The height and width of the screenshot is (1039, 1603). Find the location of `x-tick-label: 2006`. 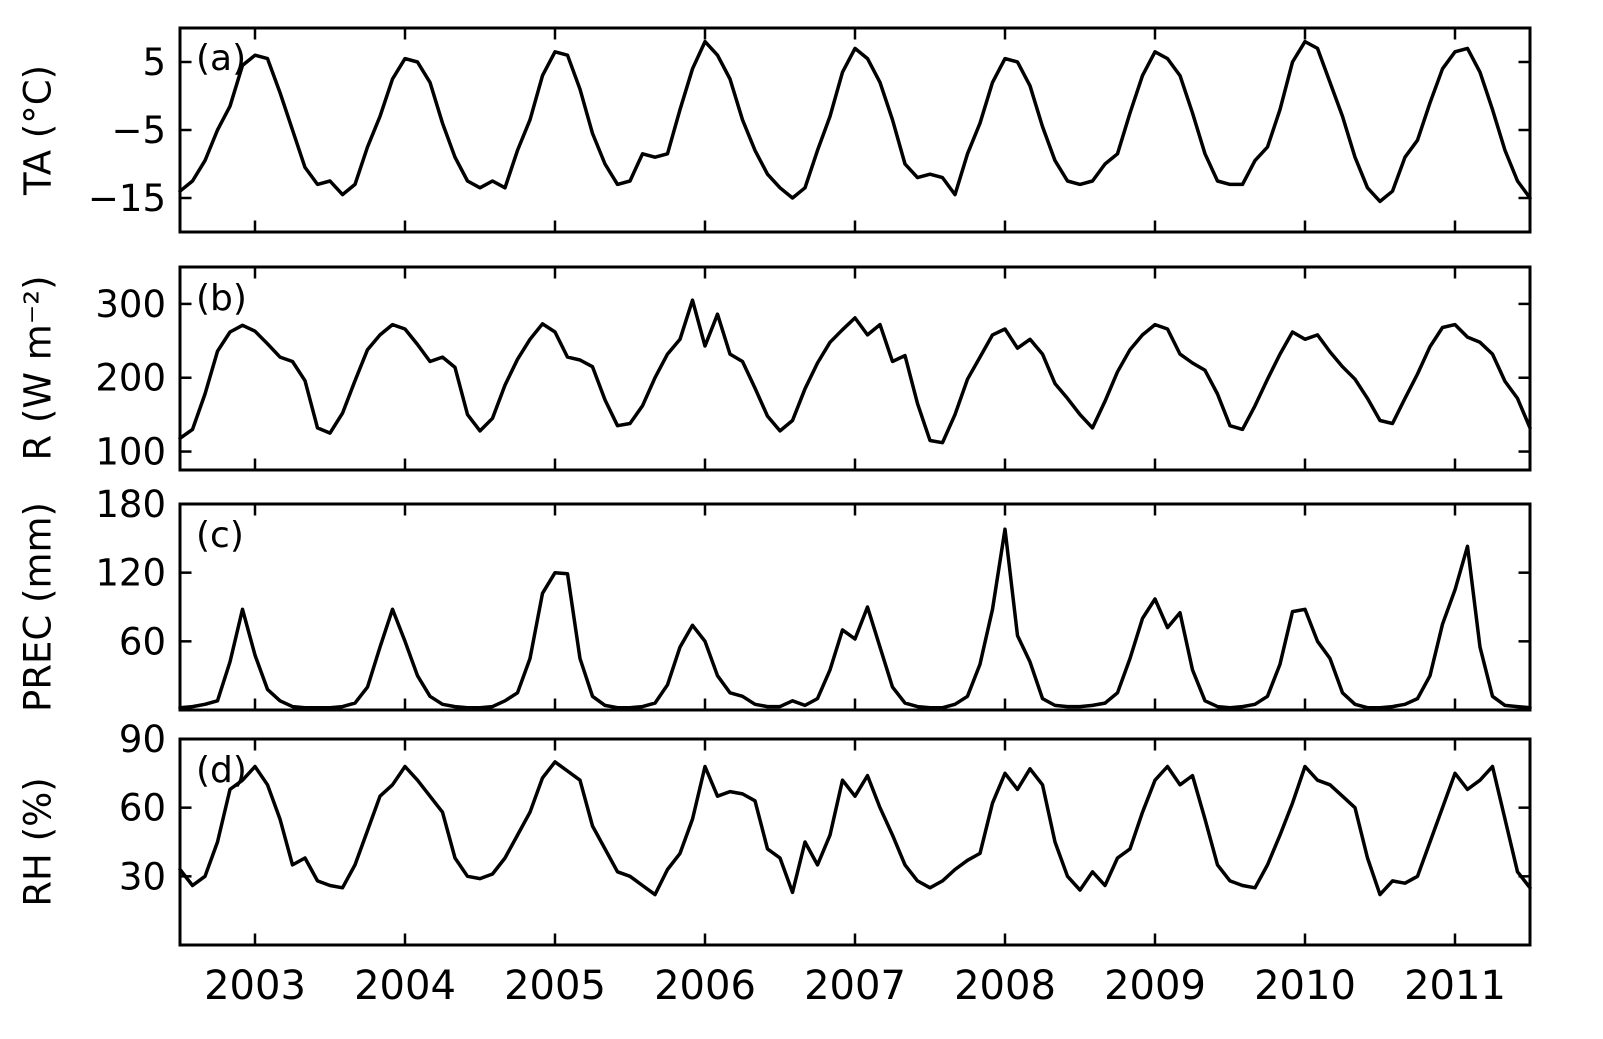

x-tick-label: 2006 is located at coordinates (705, 986).